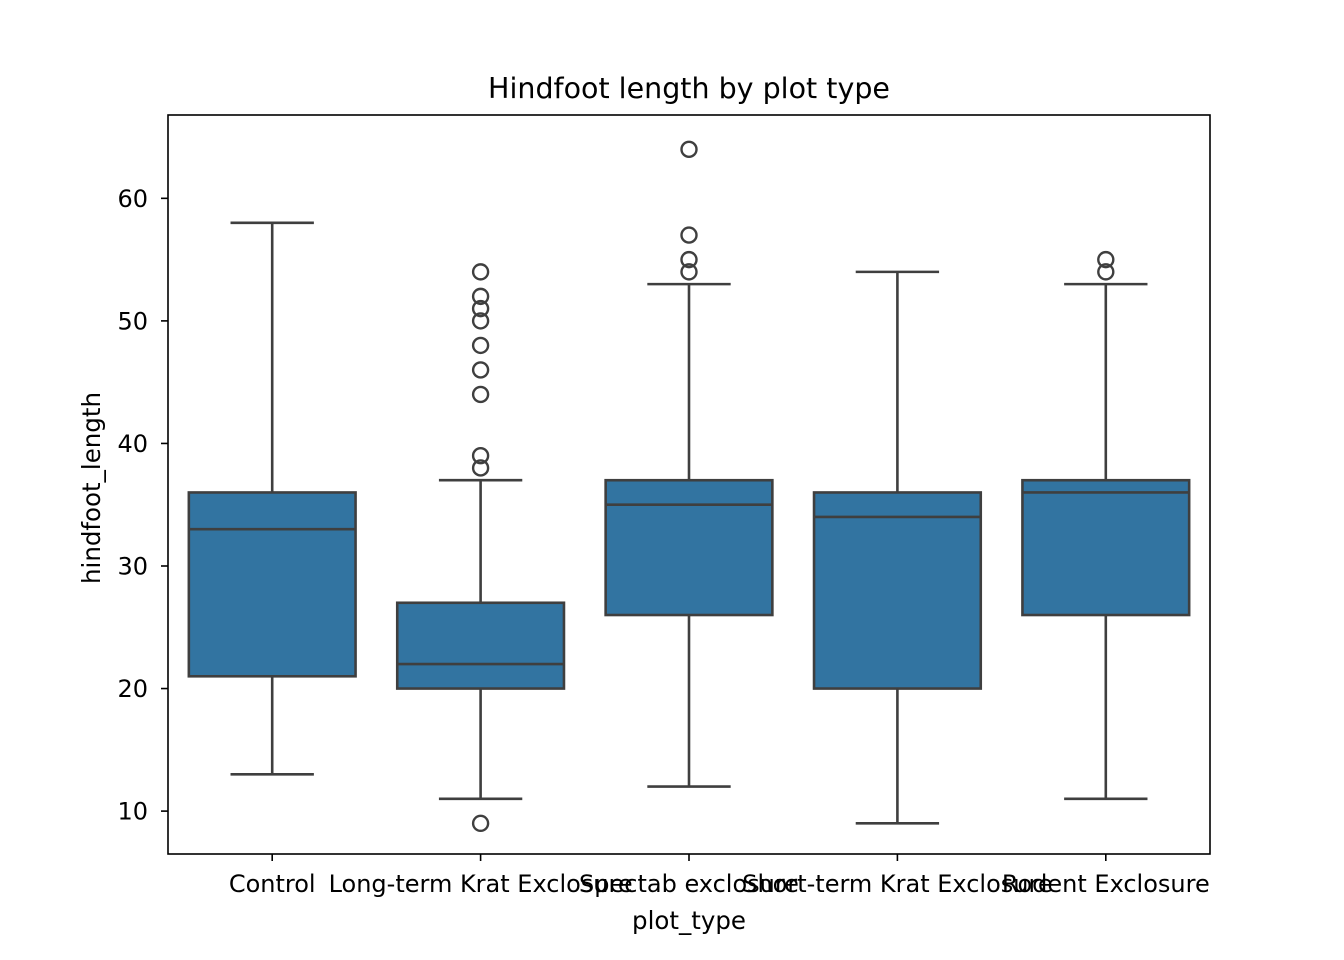  What do you see at coordinates (689, 920) in the screenshot?
I see `x-axis-label: plot_type` at bounding box center [689, 920].